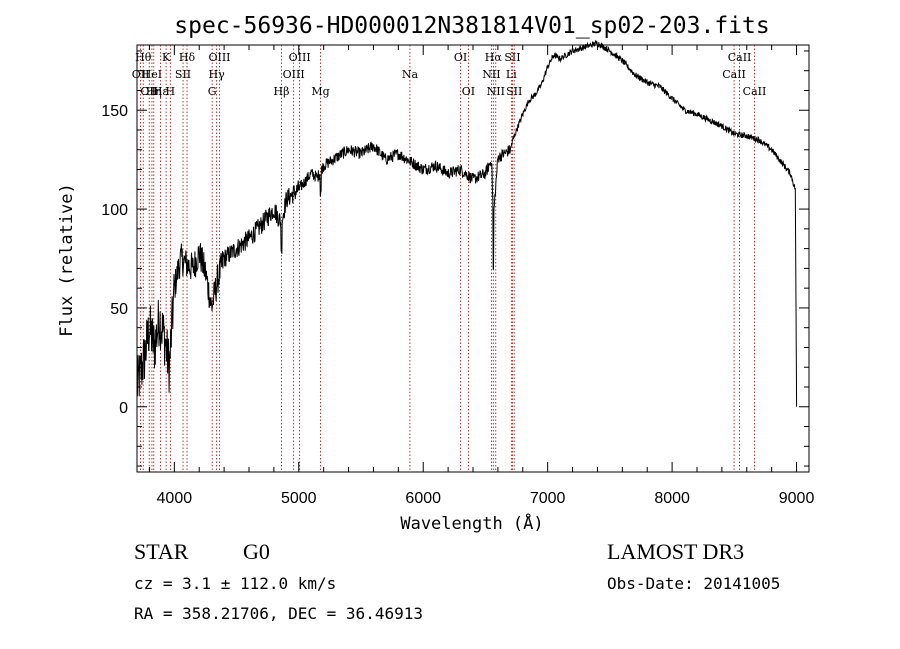 This screenshot has width=900, height=649. Describe the element at coordinates (256, 551) in the screenshot. I see `object-subclass: G0` at that location.